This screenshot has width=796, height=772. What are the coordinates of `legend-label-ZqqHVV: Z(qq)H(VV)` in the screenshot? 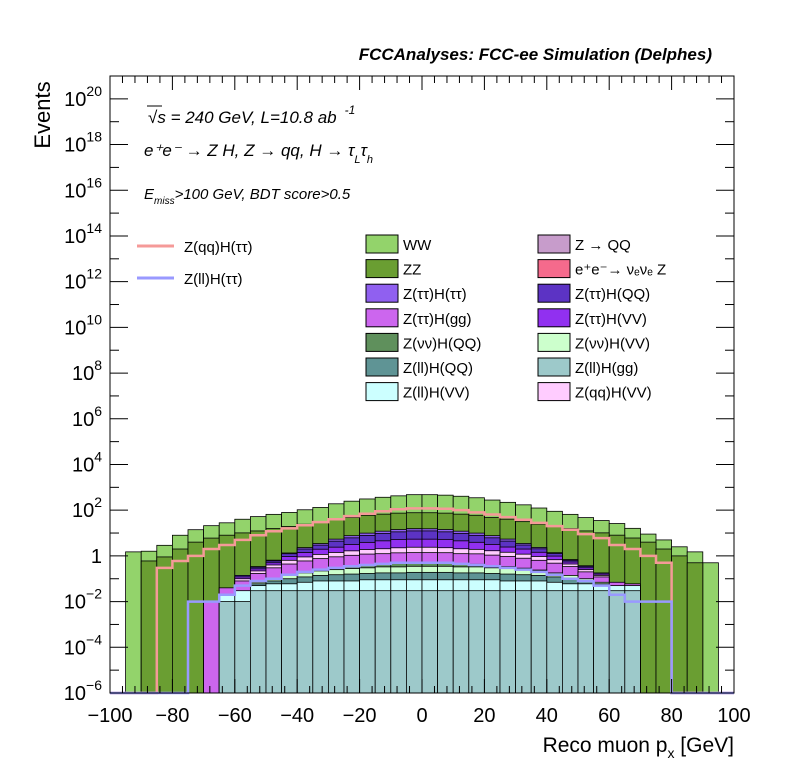 It's located at (613, 393).